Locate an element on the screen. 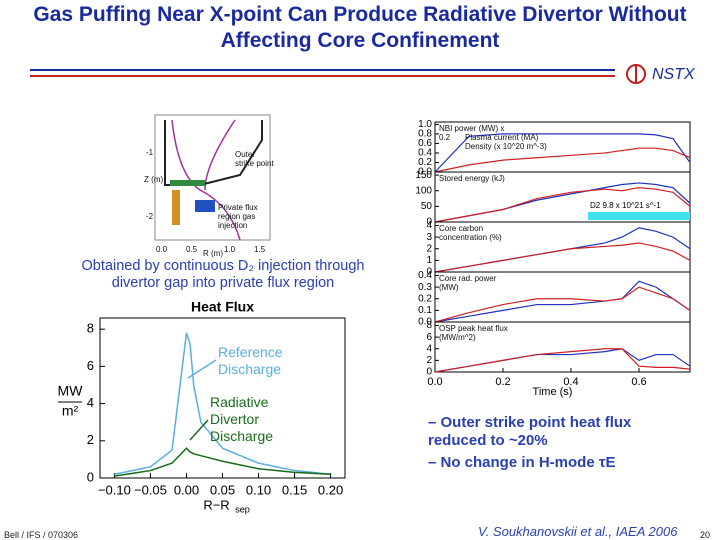 The image size is (720, 540). panel-label: OSP peak heat flux (MW/m^2) is located at coordinates (473, 333).